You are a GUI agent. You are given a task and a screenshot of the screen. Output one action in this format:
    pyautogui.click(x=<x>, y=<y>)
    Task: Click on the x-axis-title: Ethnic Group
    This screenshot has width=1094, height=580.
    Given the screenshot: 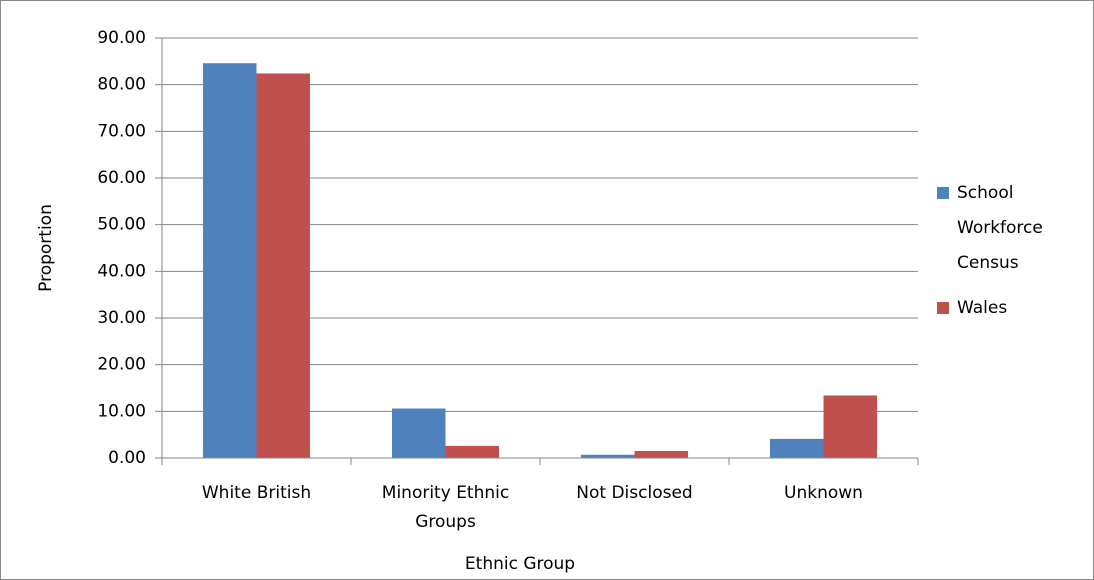 What is the action you would take?
    pyautogui.click(x=520, y=564)
    